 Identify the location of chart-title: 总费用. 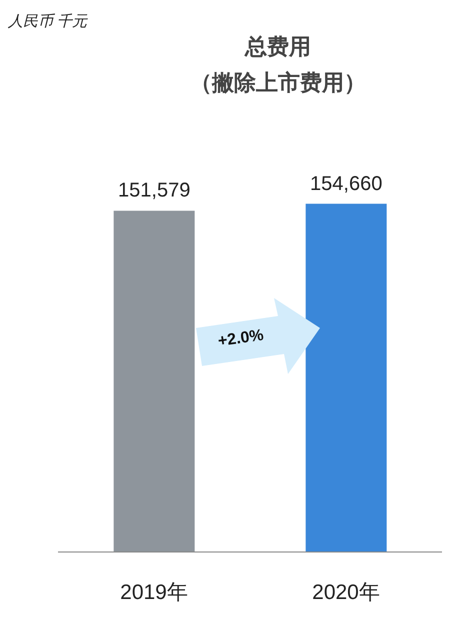
(278, 47).